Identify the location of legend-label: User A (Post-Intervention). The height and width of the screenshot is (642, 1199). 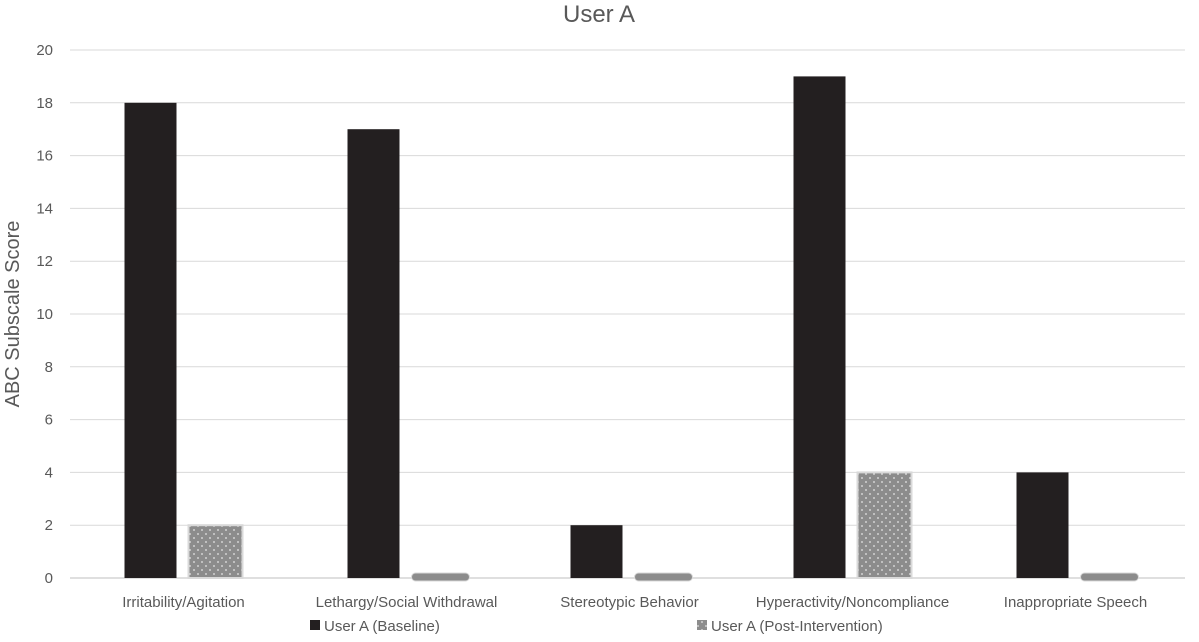
(797, 626).